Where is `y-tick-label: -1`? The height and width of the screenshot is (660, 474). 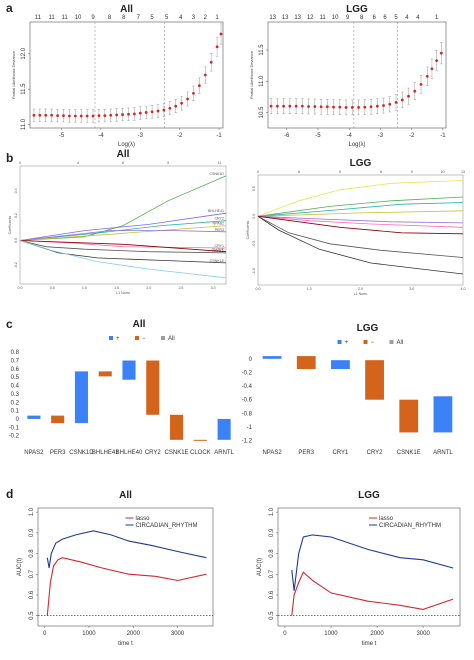
y-tick-label: -1 is located at coordinates (250, 428).